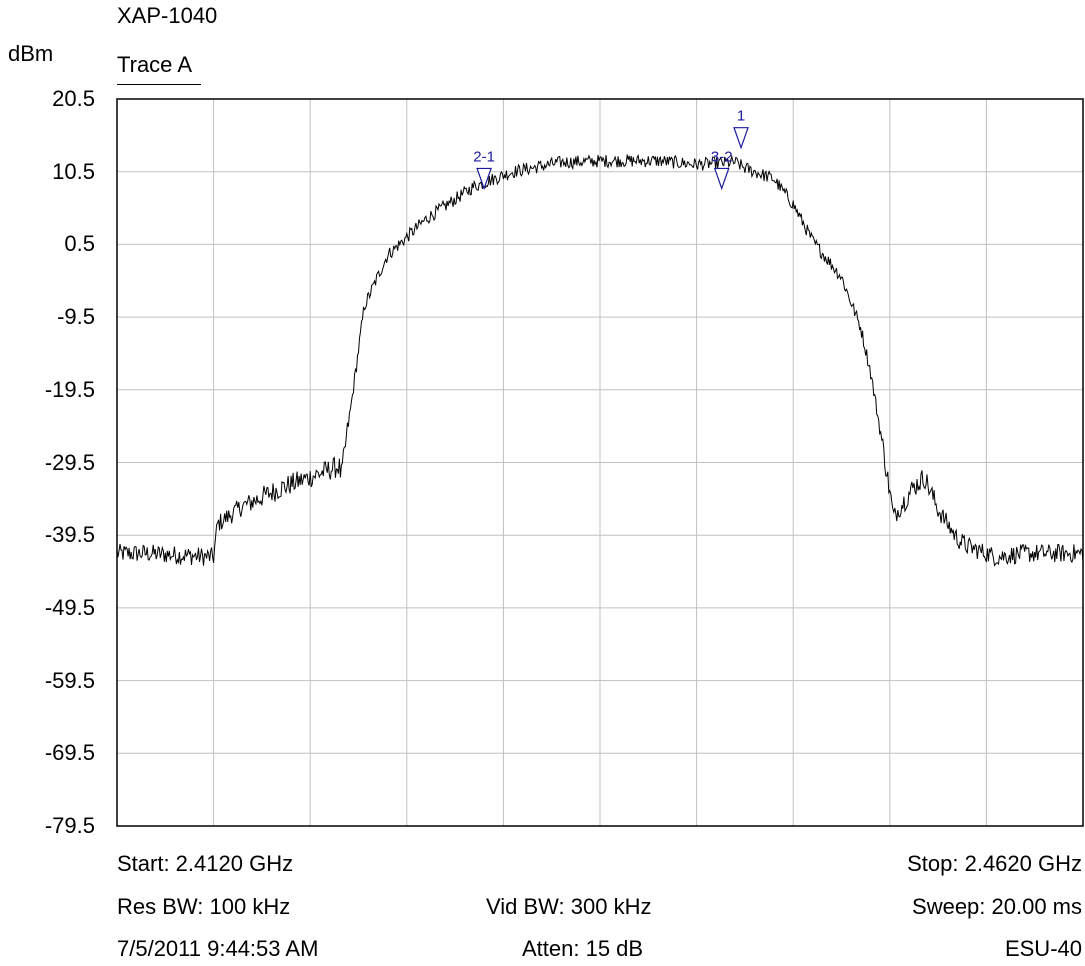 Image resolution: width=1085 pixels, height=966 pixels. Describe the element at coordinates (741, 116) in the screenshot. I see `marker-label: 1` at that location.